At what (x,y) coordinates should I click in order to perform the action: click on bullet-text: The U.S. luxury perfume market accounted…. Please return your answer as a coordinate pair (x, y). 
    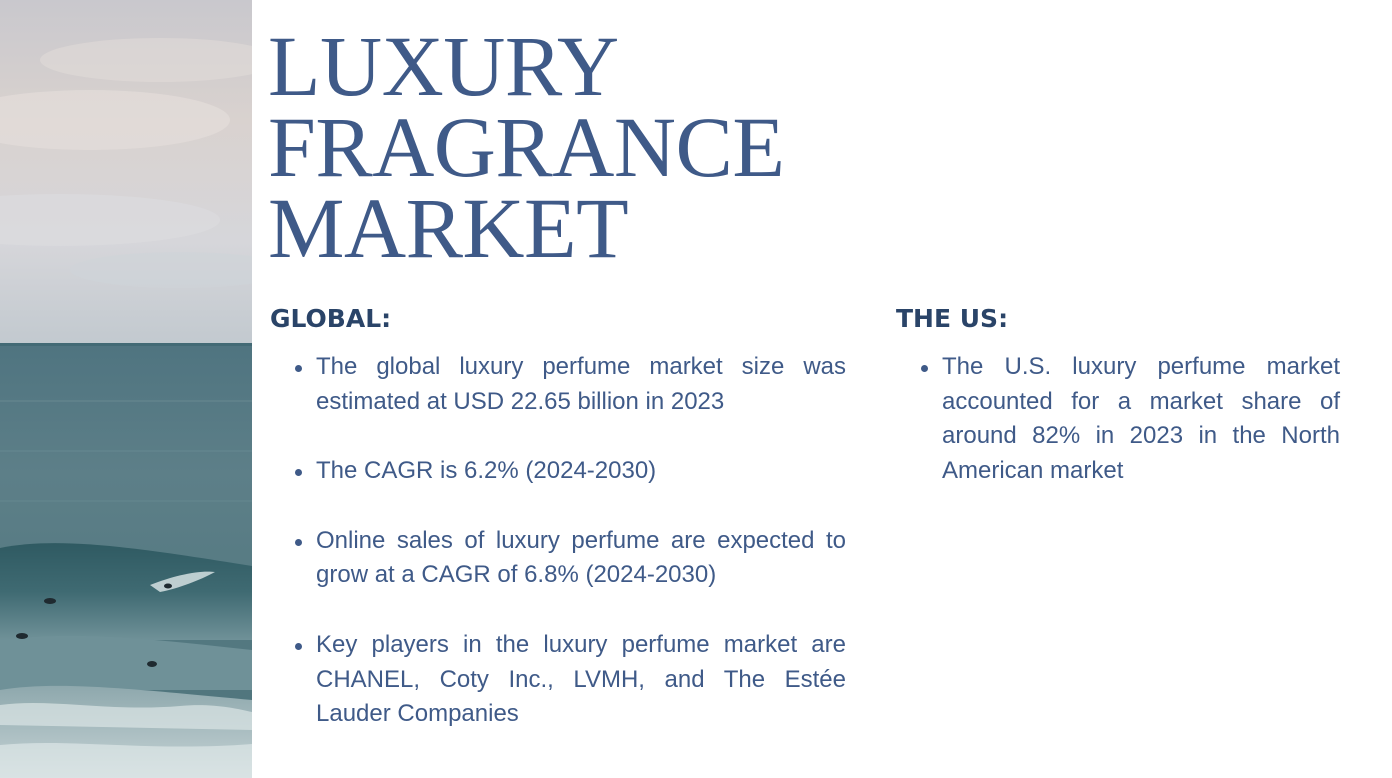
    Looking at the image, I should click on (1141, 418).